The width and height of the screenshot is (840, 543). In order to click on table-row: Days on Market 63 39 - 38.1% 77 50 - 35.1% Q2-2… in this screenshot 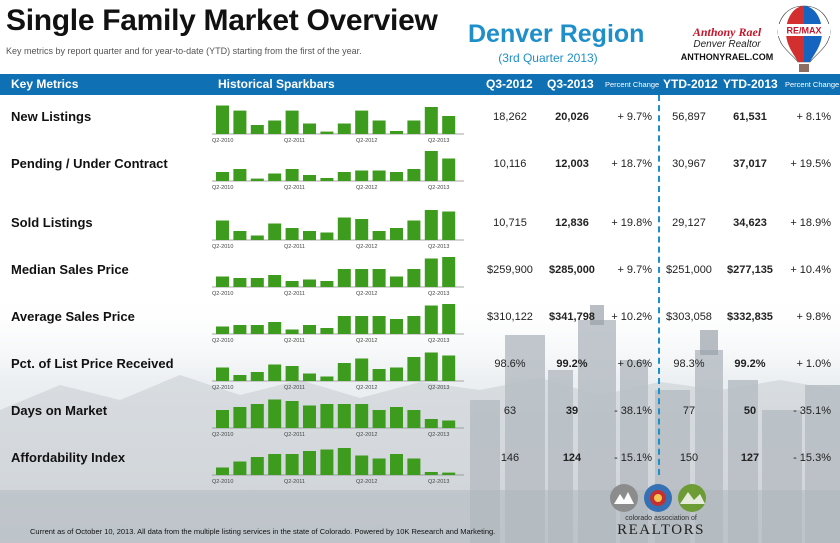, I will do `click(420, 413)`.